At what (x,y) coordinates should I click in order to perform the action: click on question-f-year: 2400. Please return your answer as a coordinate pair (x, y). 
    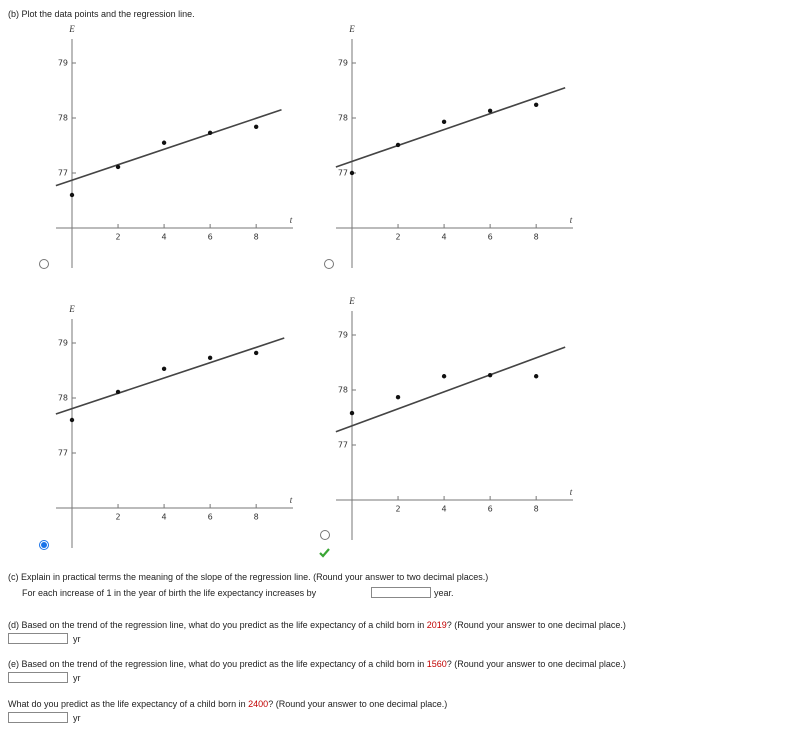
    Looking at the image, I should click on (258, 704).